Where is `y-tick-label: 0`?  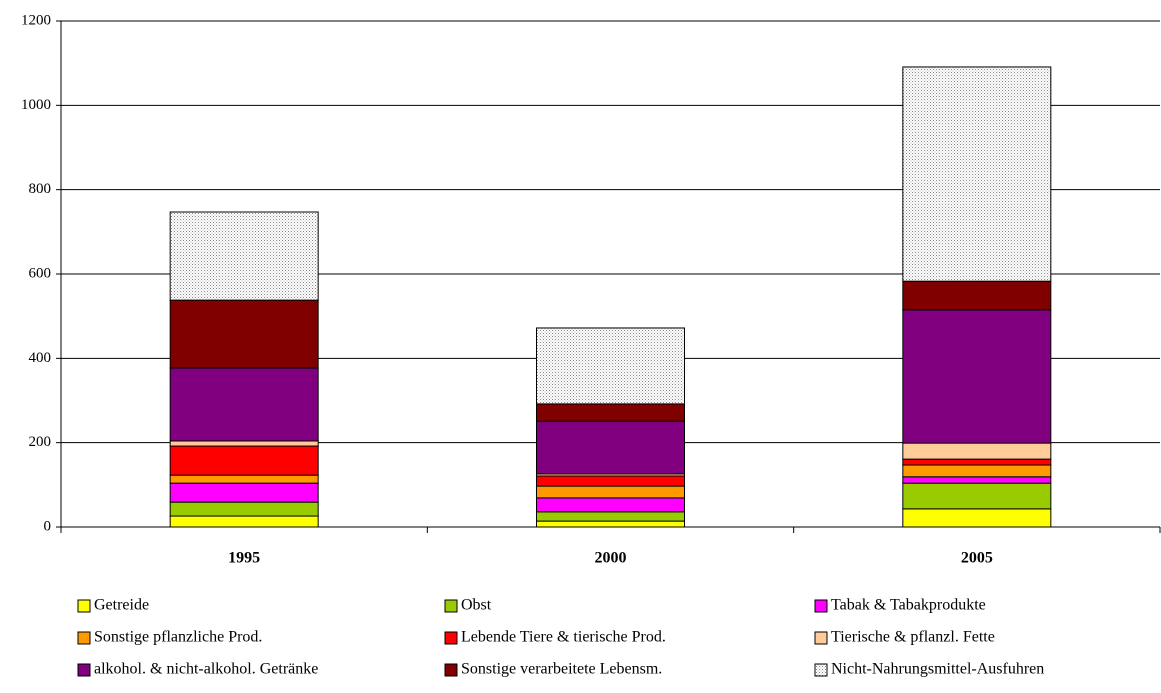 y-tick-label: 0 is located at coordinates (48, 526).